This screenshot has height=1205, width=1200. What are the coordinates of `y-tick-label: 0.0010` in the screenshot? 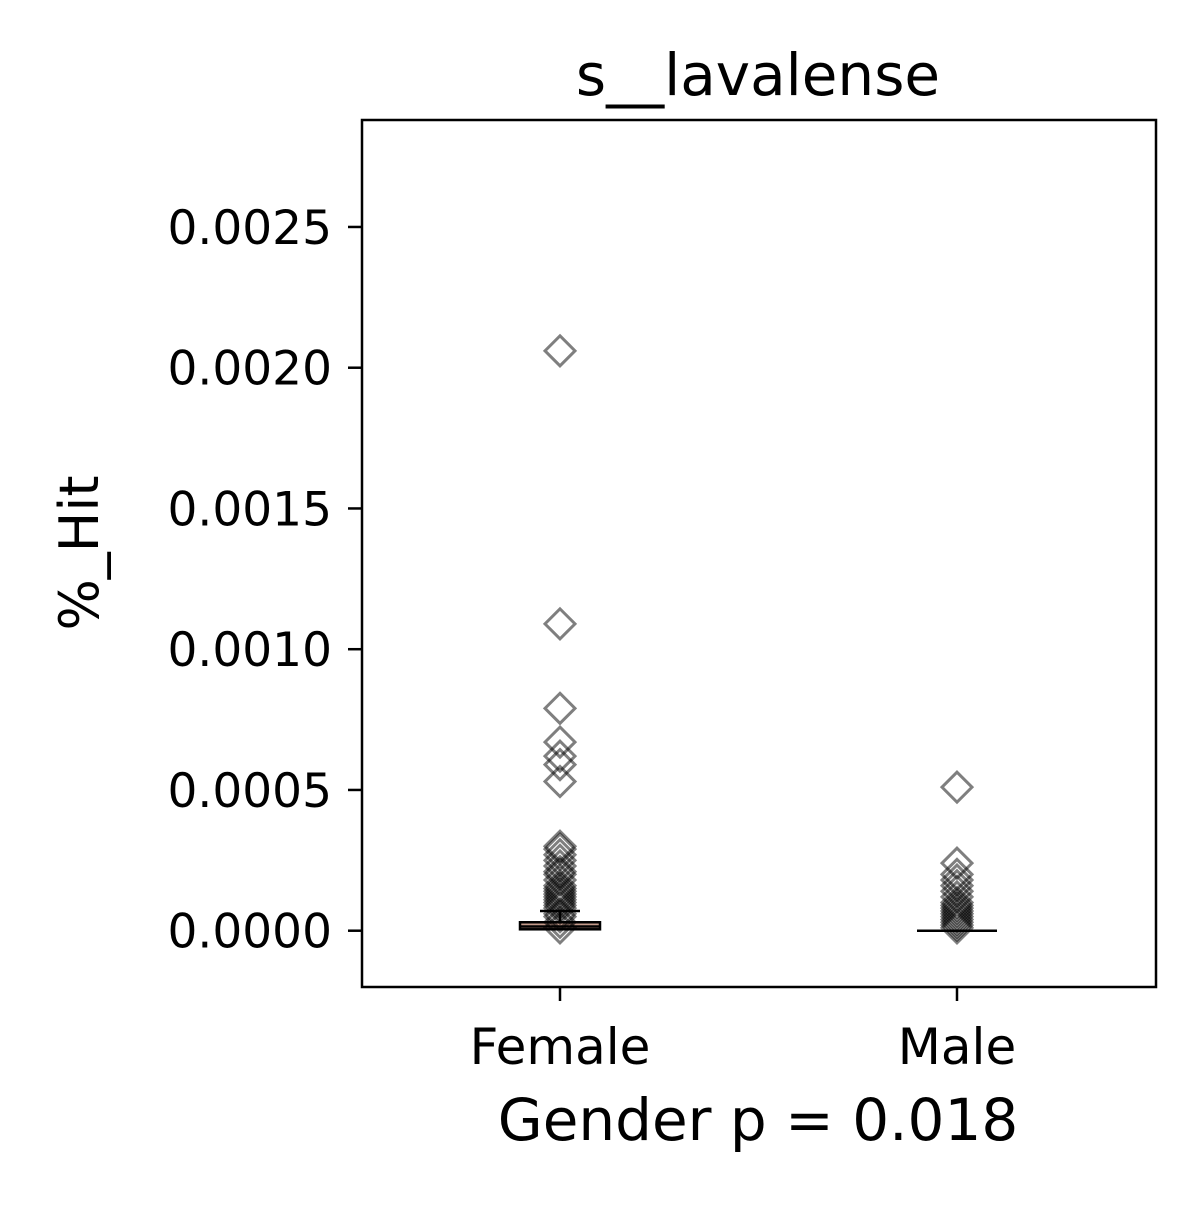 It's located at (250, 650).